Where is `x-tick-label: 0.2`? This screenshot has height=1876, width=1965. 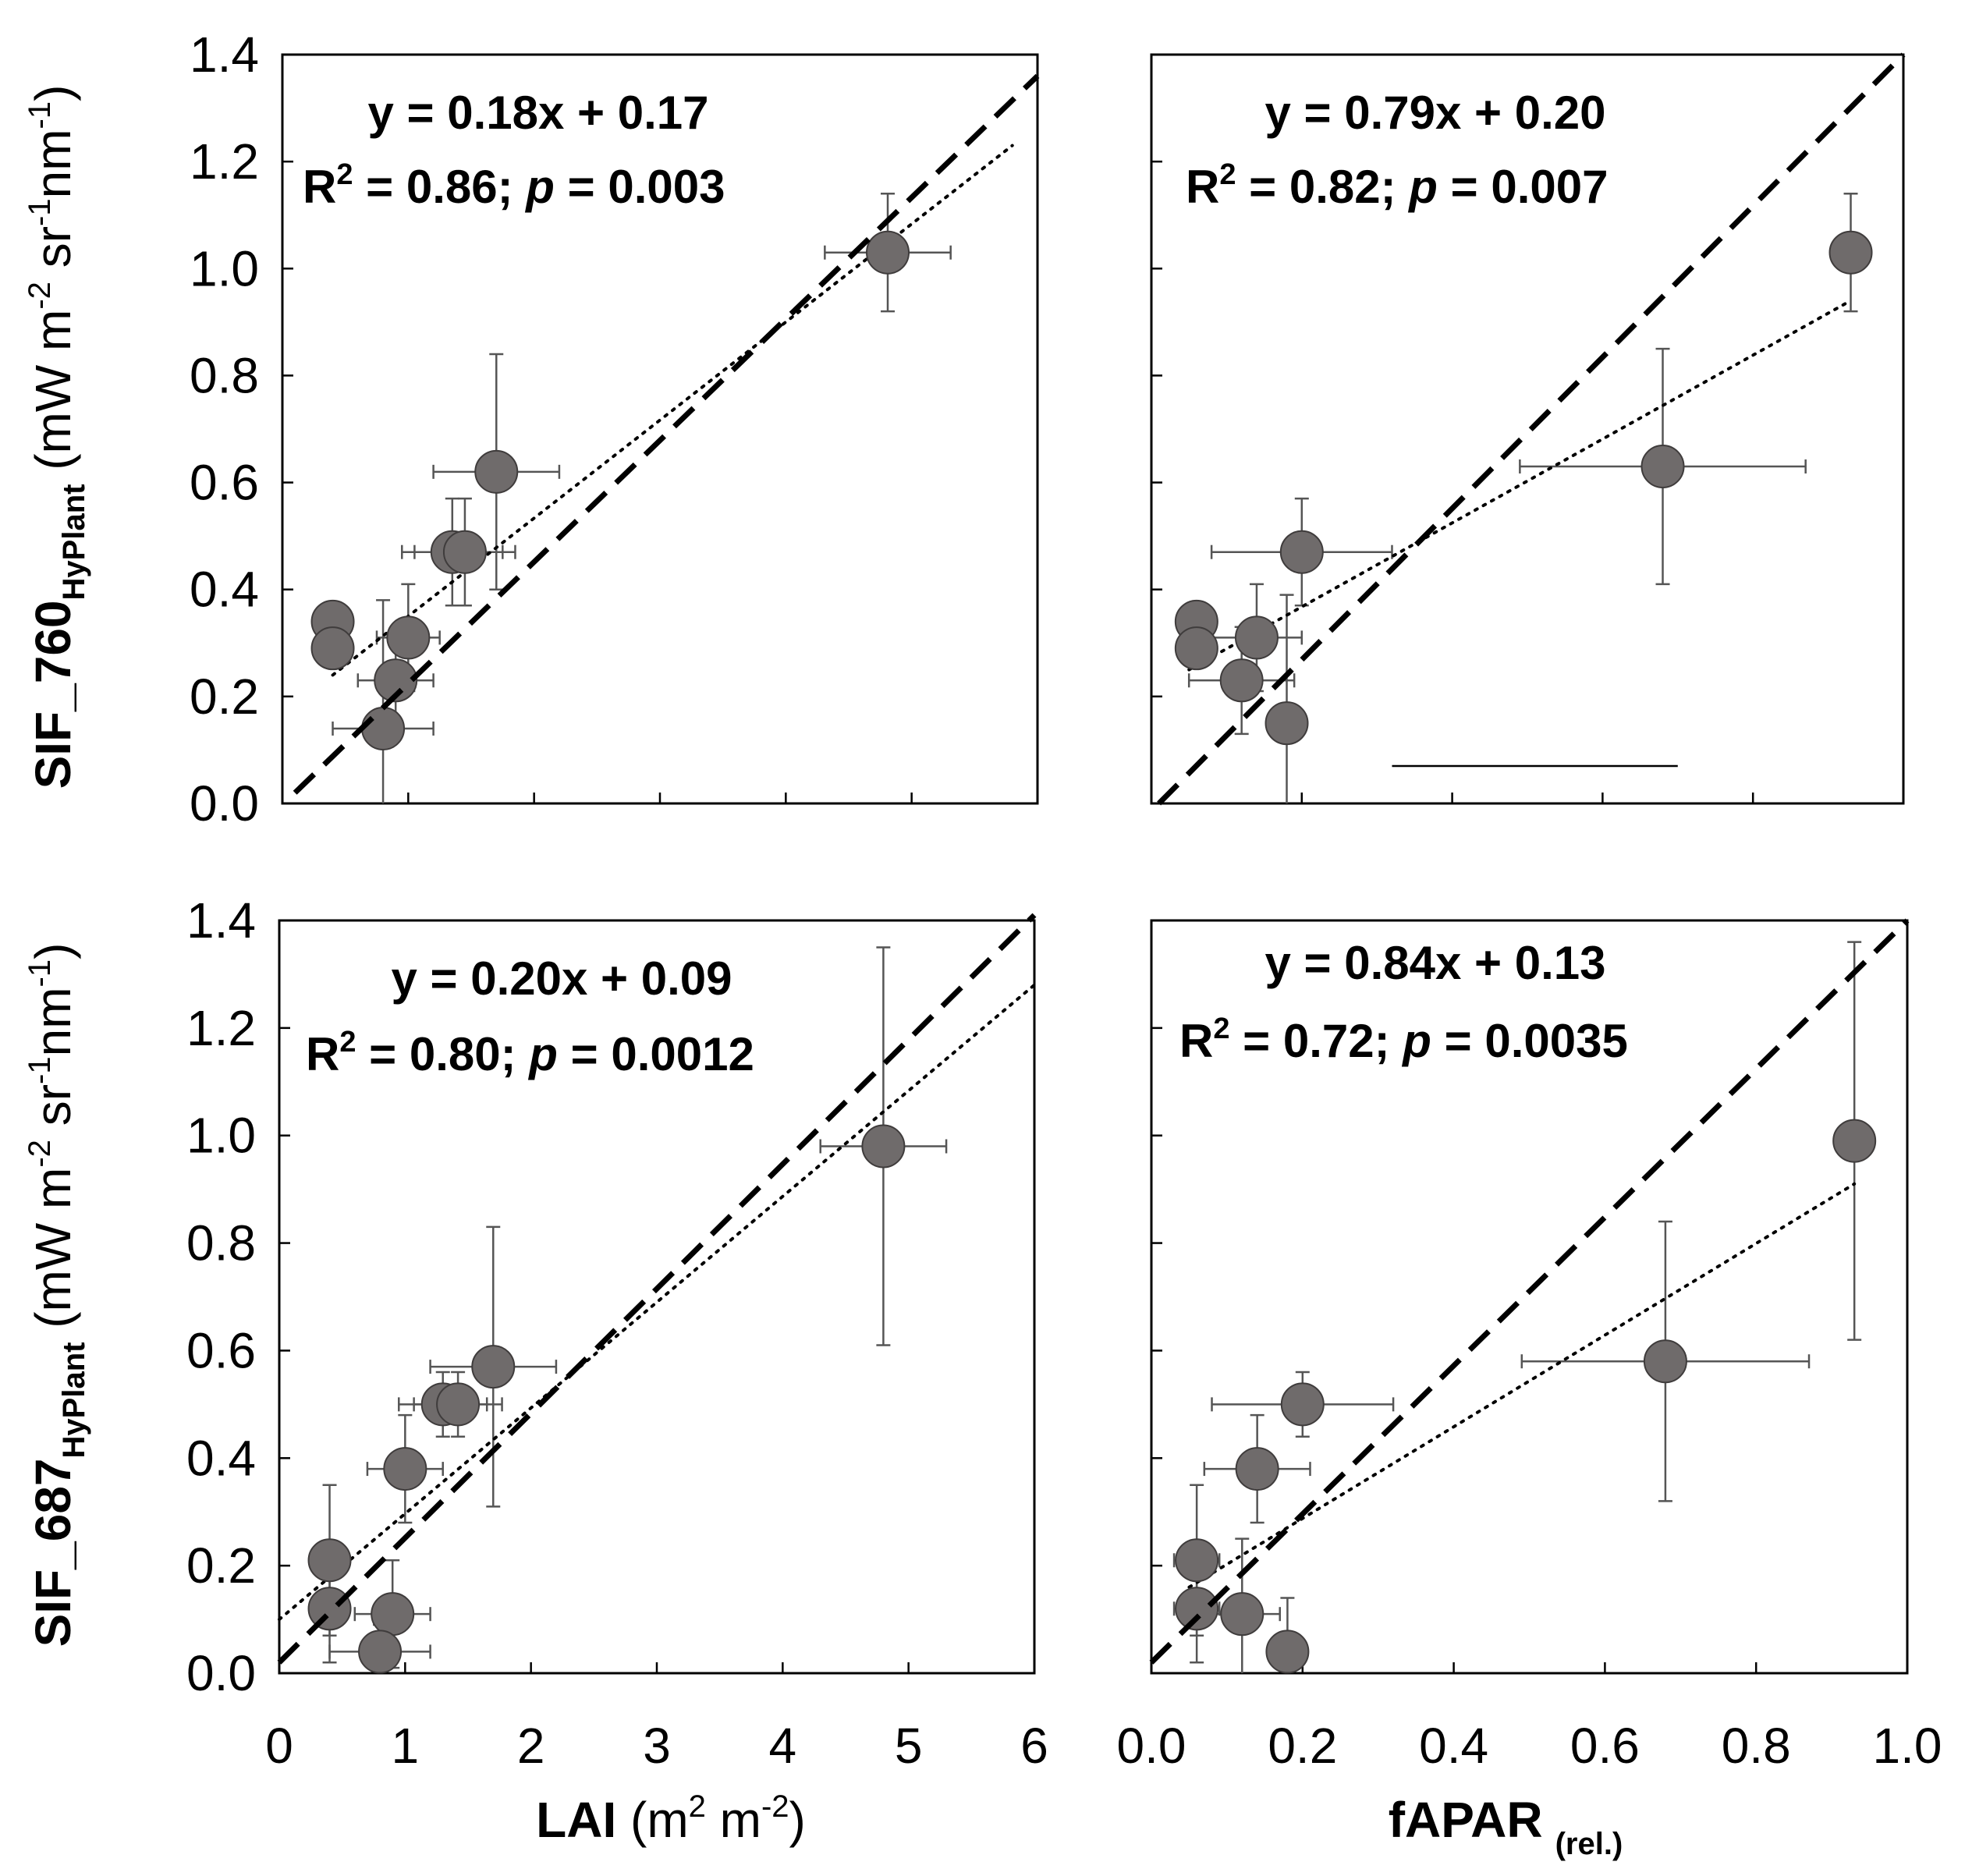
x-tick-label: 0.2 is located at coordinates (1302, 1746).